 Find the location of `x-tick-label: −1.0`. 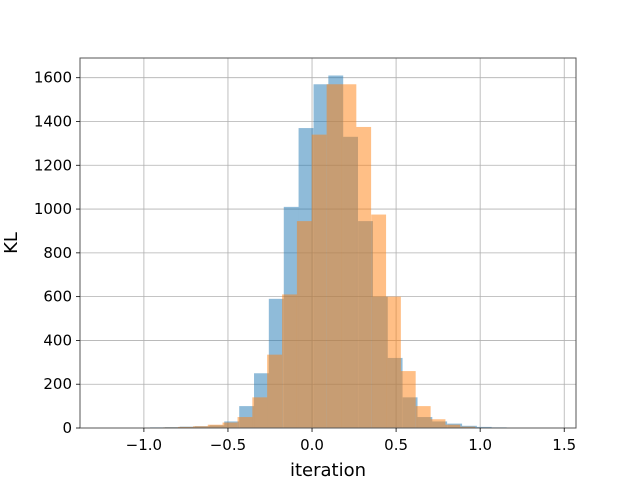

x-tick-label: −1.0 is located at coordinates (144, 445).